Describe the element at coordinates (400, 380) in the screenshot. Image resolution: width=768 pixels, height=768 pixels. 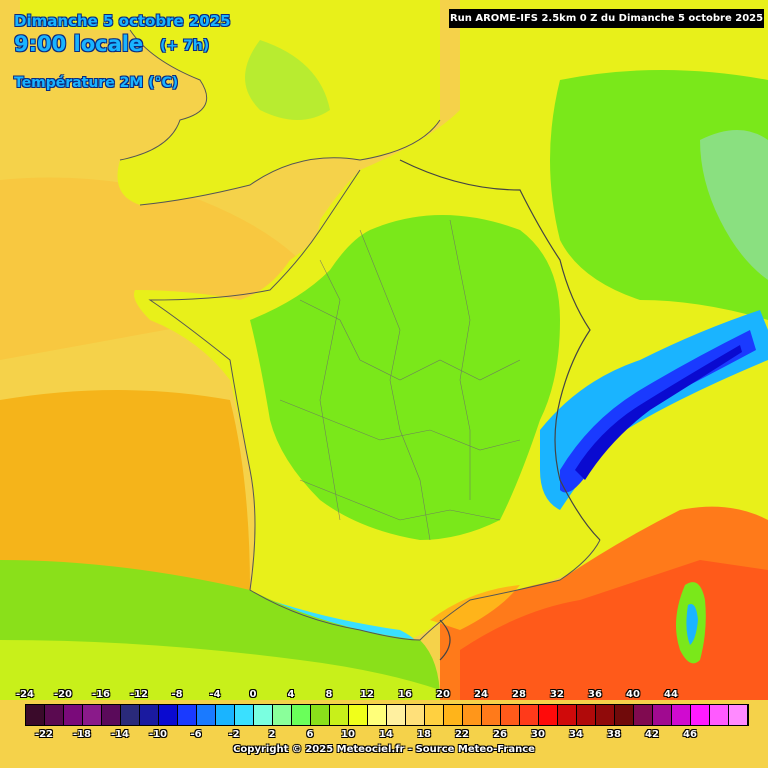
I see `department-borders` at that location.